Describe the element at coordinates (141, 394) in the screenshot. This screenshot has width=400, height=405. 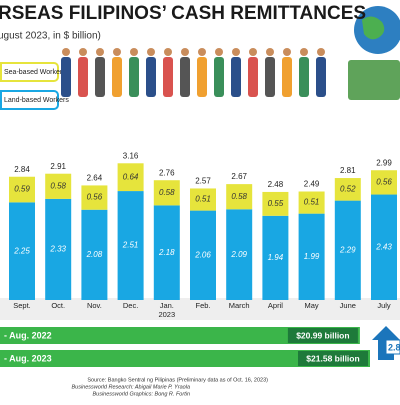
I see `credit: Businessworld Graphics: Bong R. Fortin` at that location.